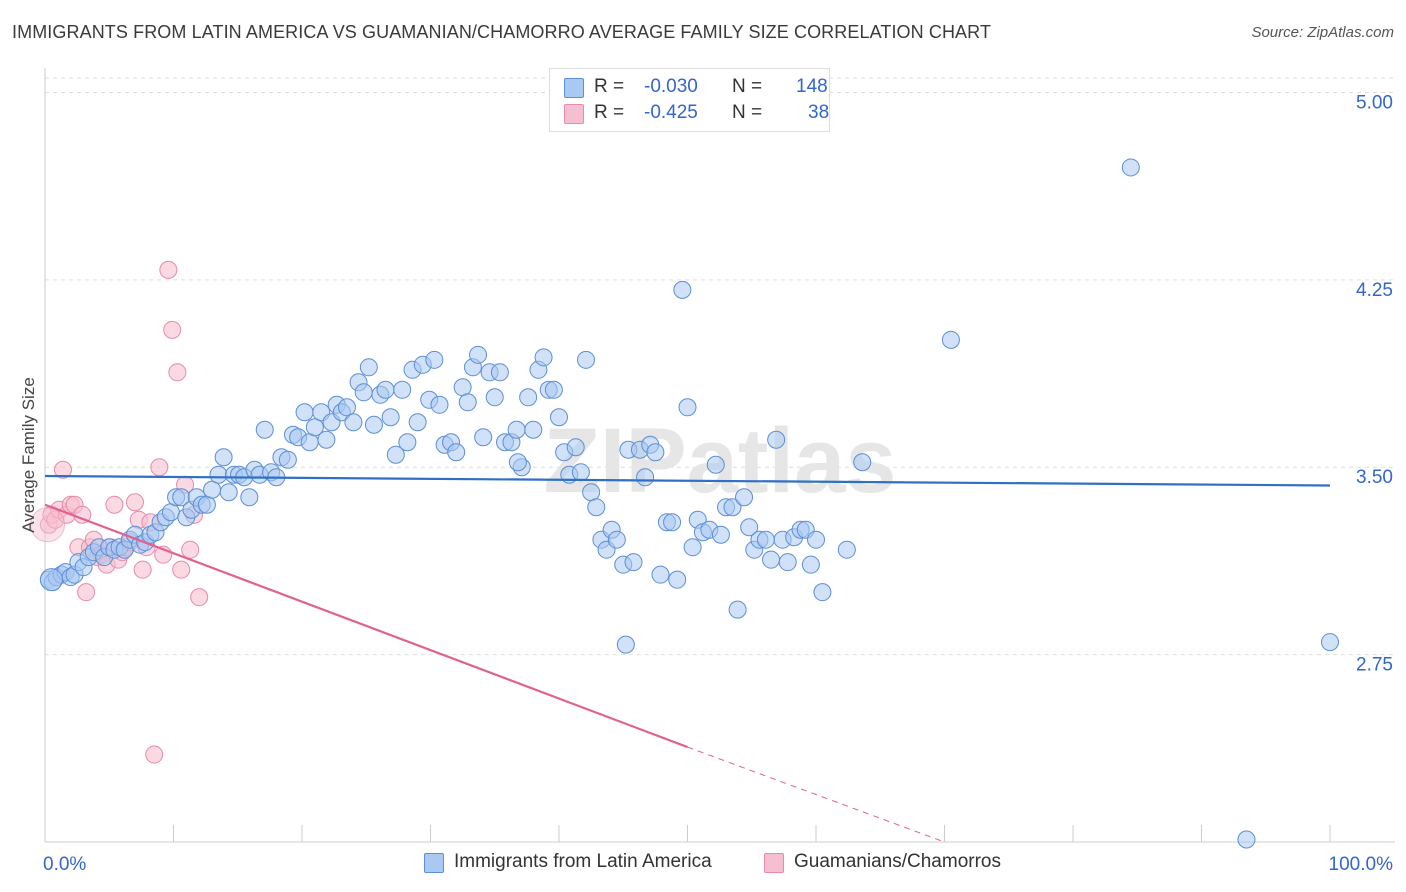 This screenshot has height=892, width=1406. I want to click on n-value: 148, so click(812, 86).